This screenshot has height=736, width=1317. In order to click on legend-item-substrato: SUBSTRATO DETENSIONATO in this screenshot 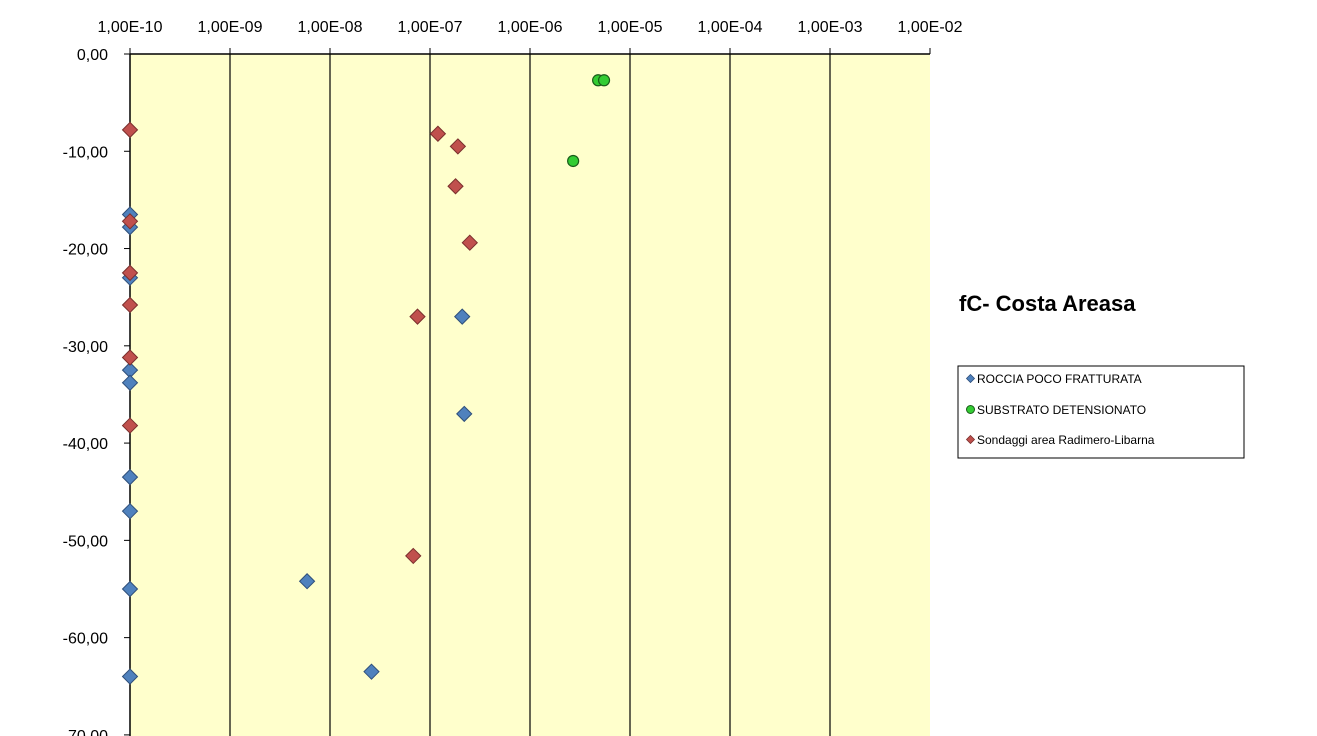, I will do `click(1056, 410)`.